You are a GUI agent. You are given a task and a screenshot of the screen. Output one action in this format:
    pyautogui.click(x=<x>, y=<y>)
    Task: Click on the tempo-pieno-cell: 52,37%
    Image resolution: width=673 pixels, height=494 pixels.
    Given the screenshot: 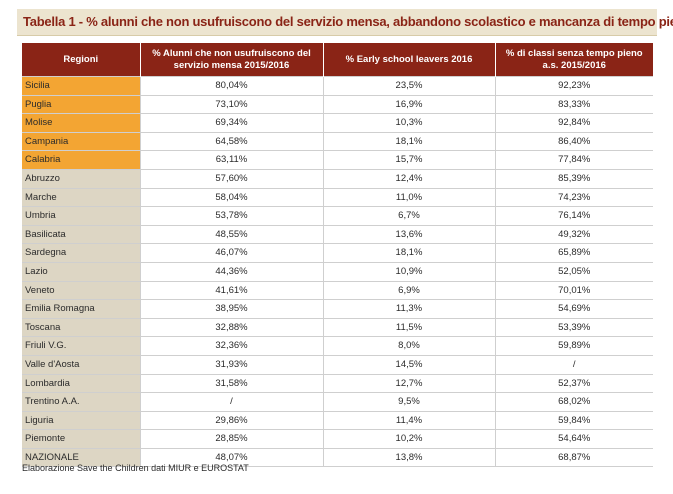 What is the action you would take?
    pyautogui.click(x=574, y=384)
    